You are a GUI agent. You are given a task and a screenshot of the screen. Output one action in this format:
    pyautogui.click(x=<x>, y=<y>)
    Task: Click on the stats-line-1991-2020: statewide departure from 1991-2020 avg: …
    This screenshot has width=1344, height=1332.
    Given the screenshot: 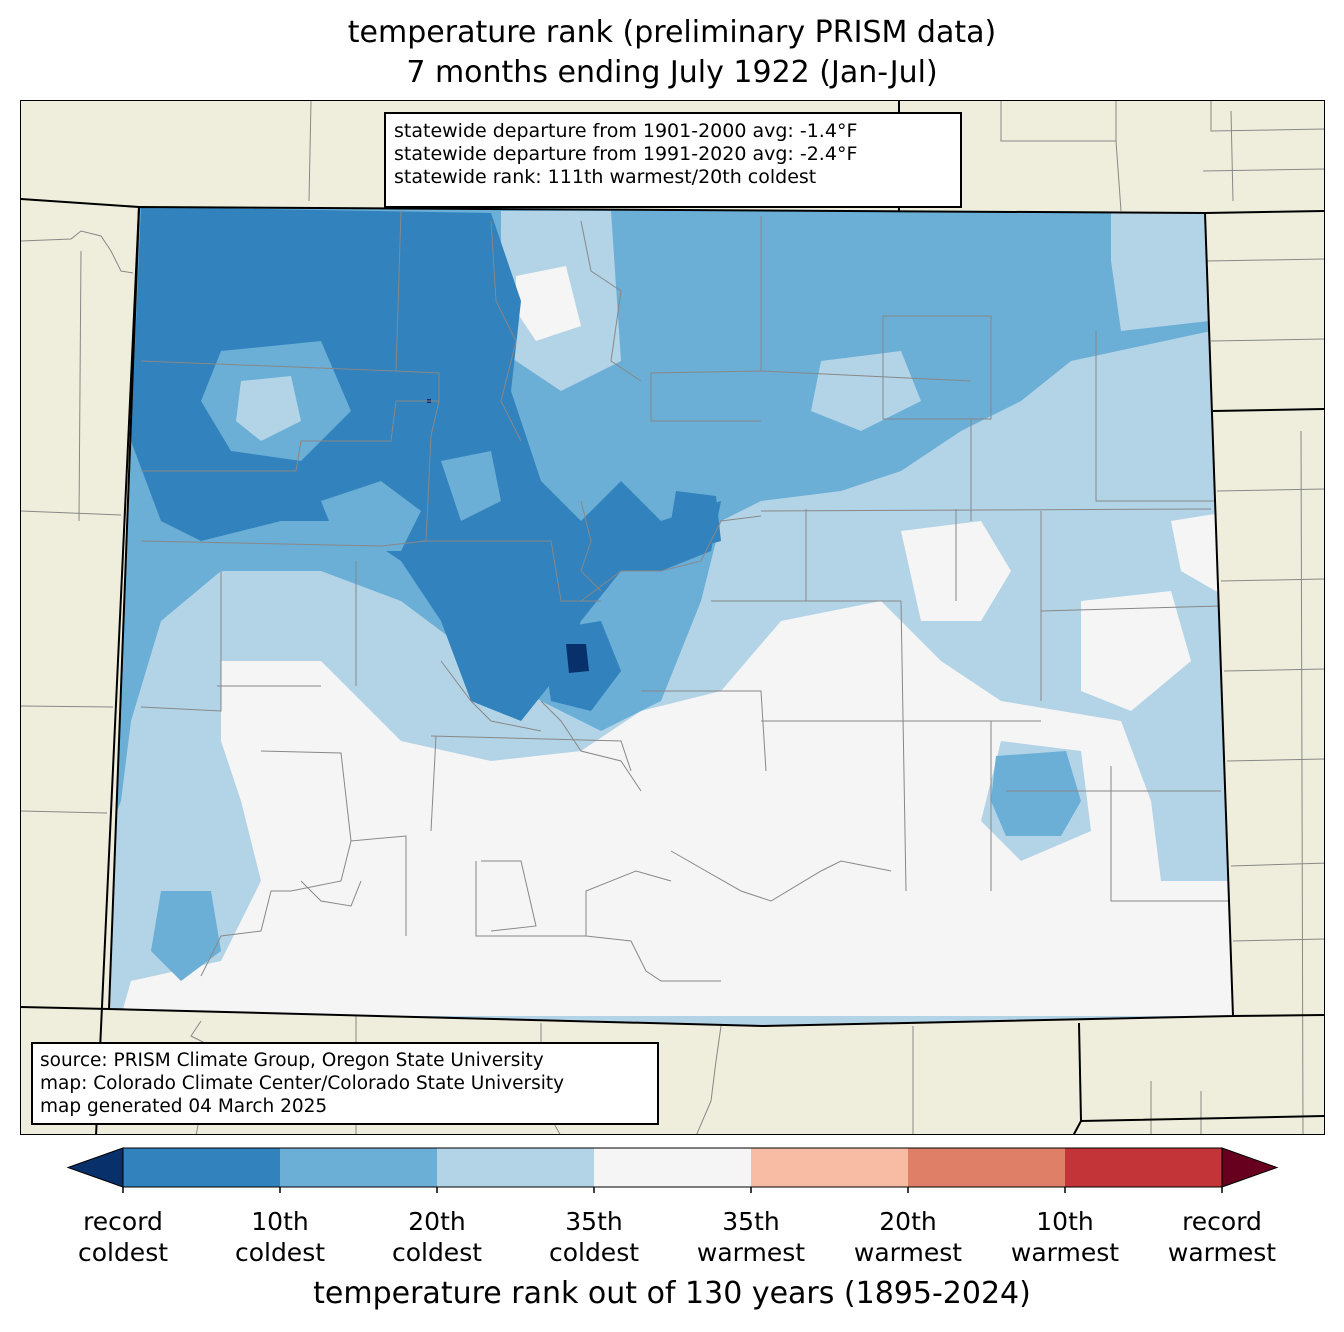 What is the action you would take?
    pyautogui.click(x=626, y=154)
    